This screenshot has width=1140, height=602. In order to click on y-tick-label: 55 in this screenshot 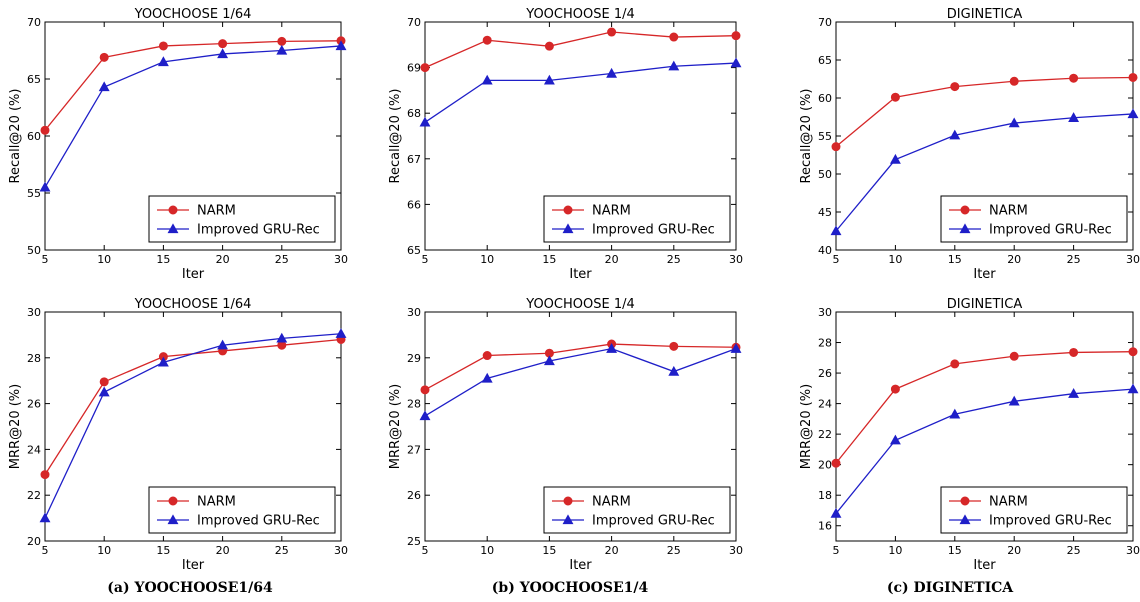, I will do `click(825, 136)`.